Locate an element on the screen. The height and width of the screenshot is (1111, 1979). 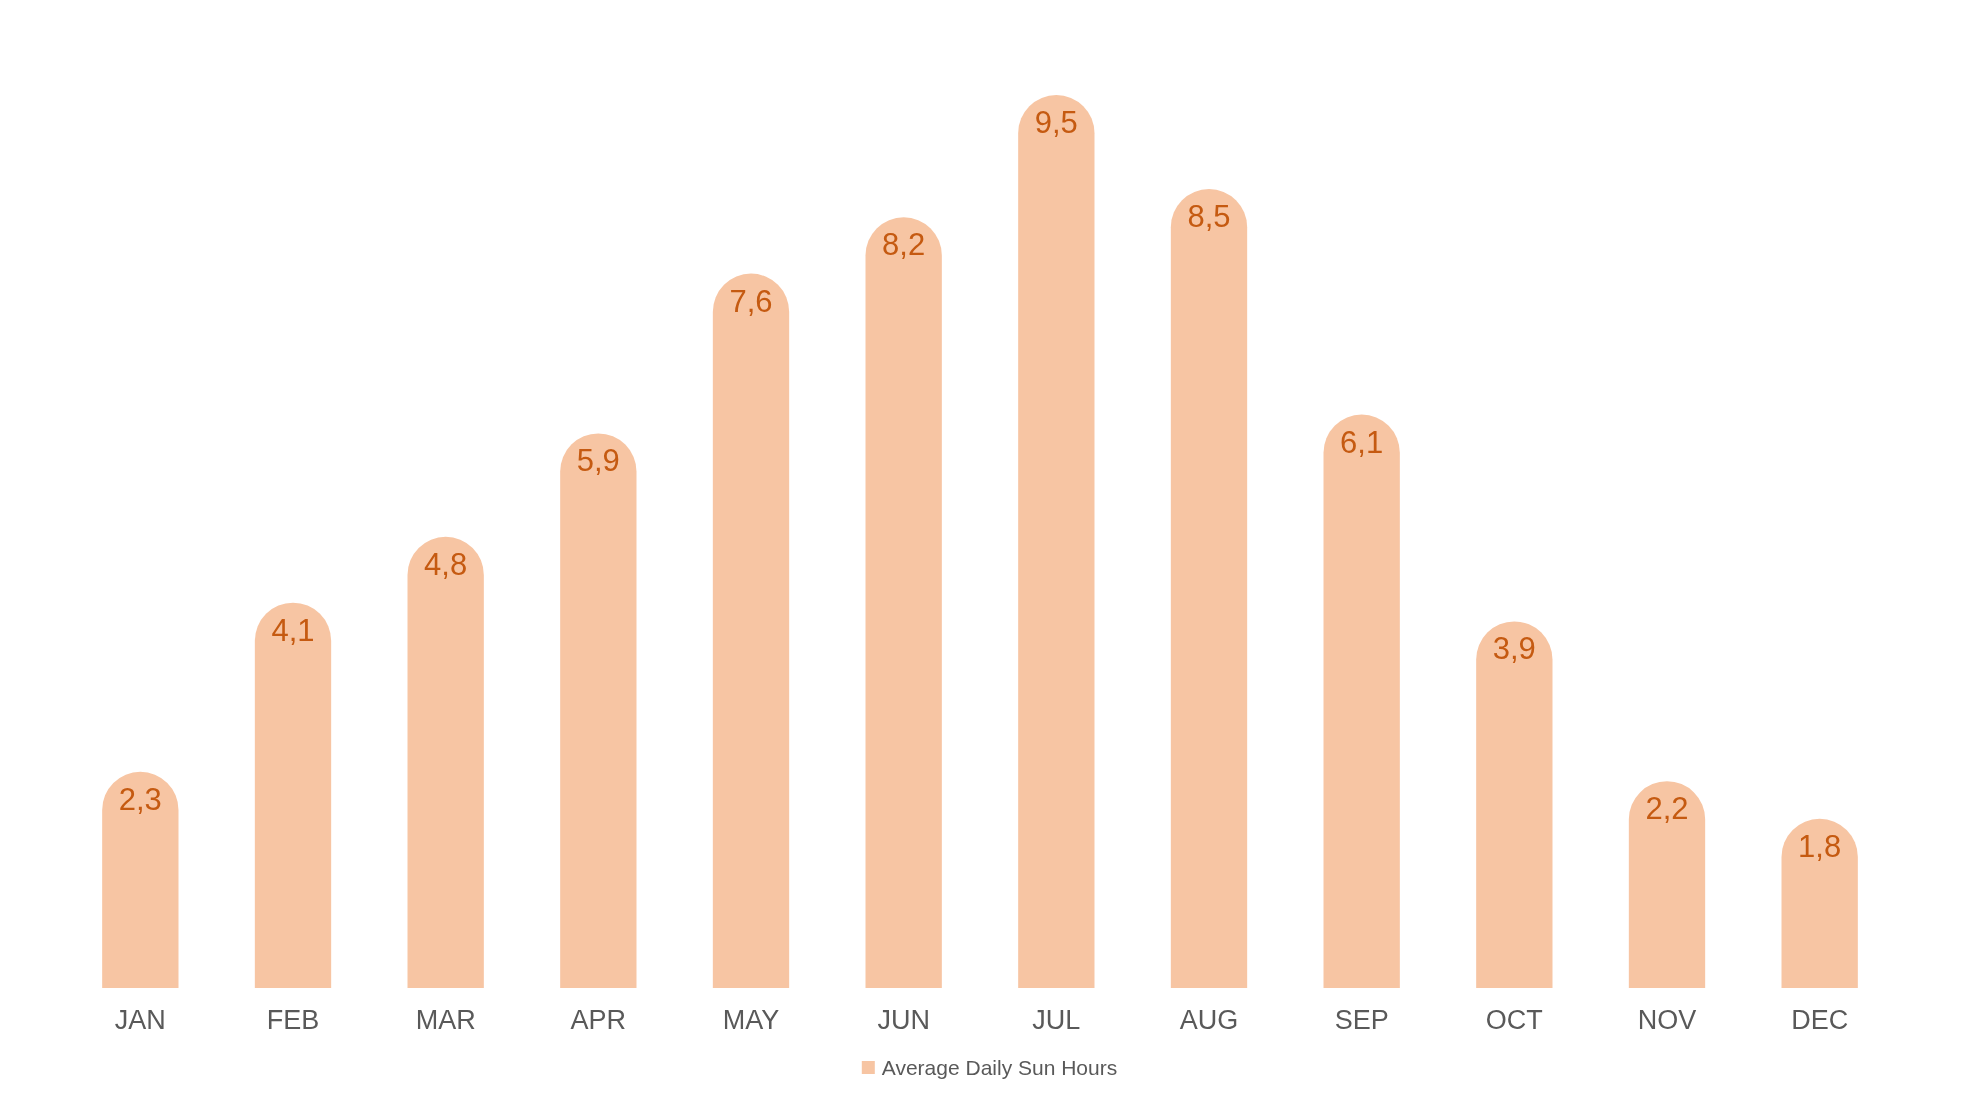
data-label: 9,5 is located at coordinates (1056, 122).